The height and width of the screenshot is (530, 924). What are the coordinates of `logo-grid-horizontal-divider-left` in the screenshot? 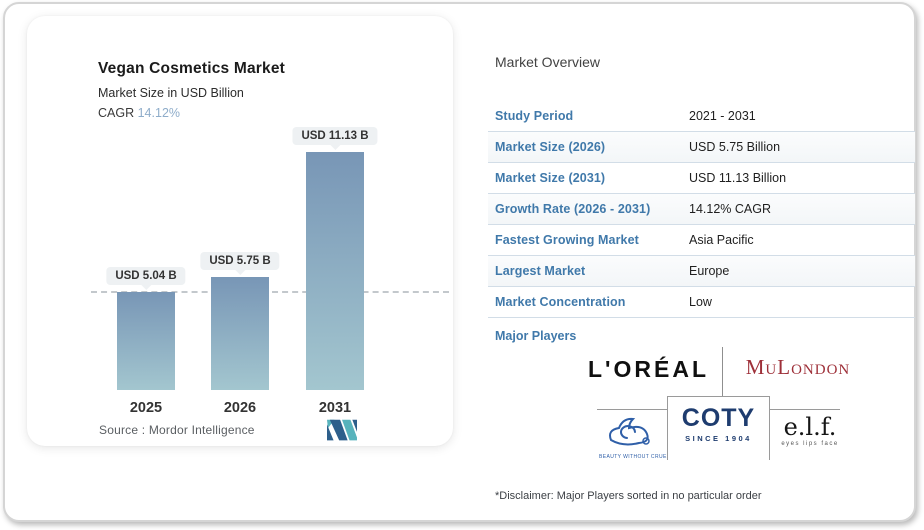 It's located at (632, 409).